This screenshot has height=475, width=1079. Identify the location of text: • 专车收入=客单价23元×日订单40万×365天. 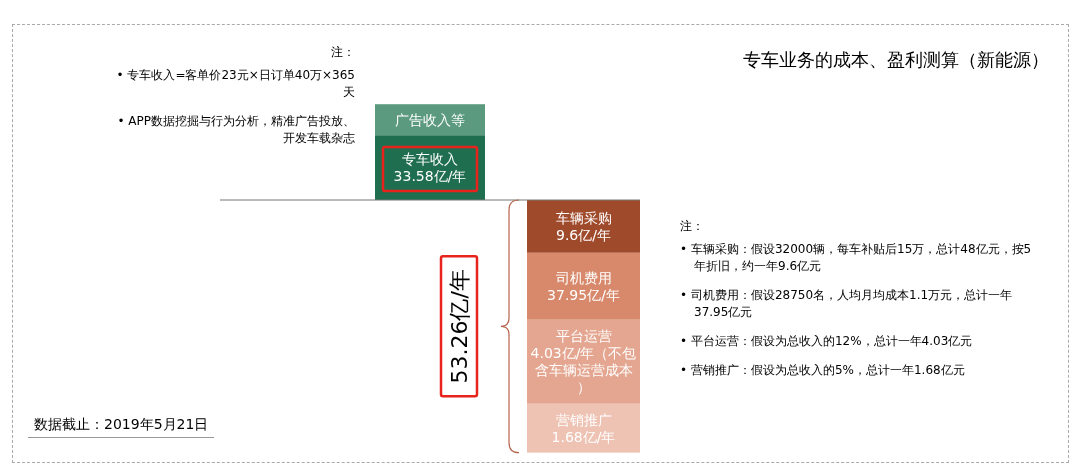
(235, 84).